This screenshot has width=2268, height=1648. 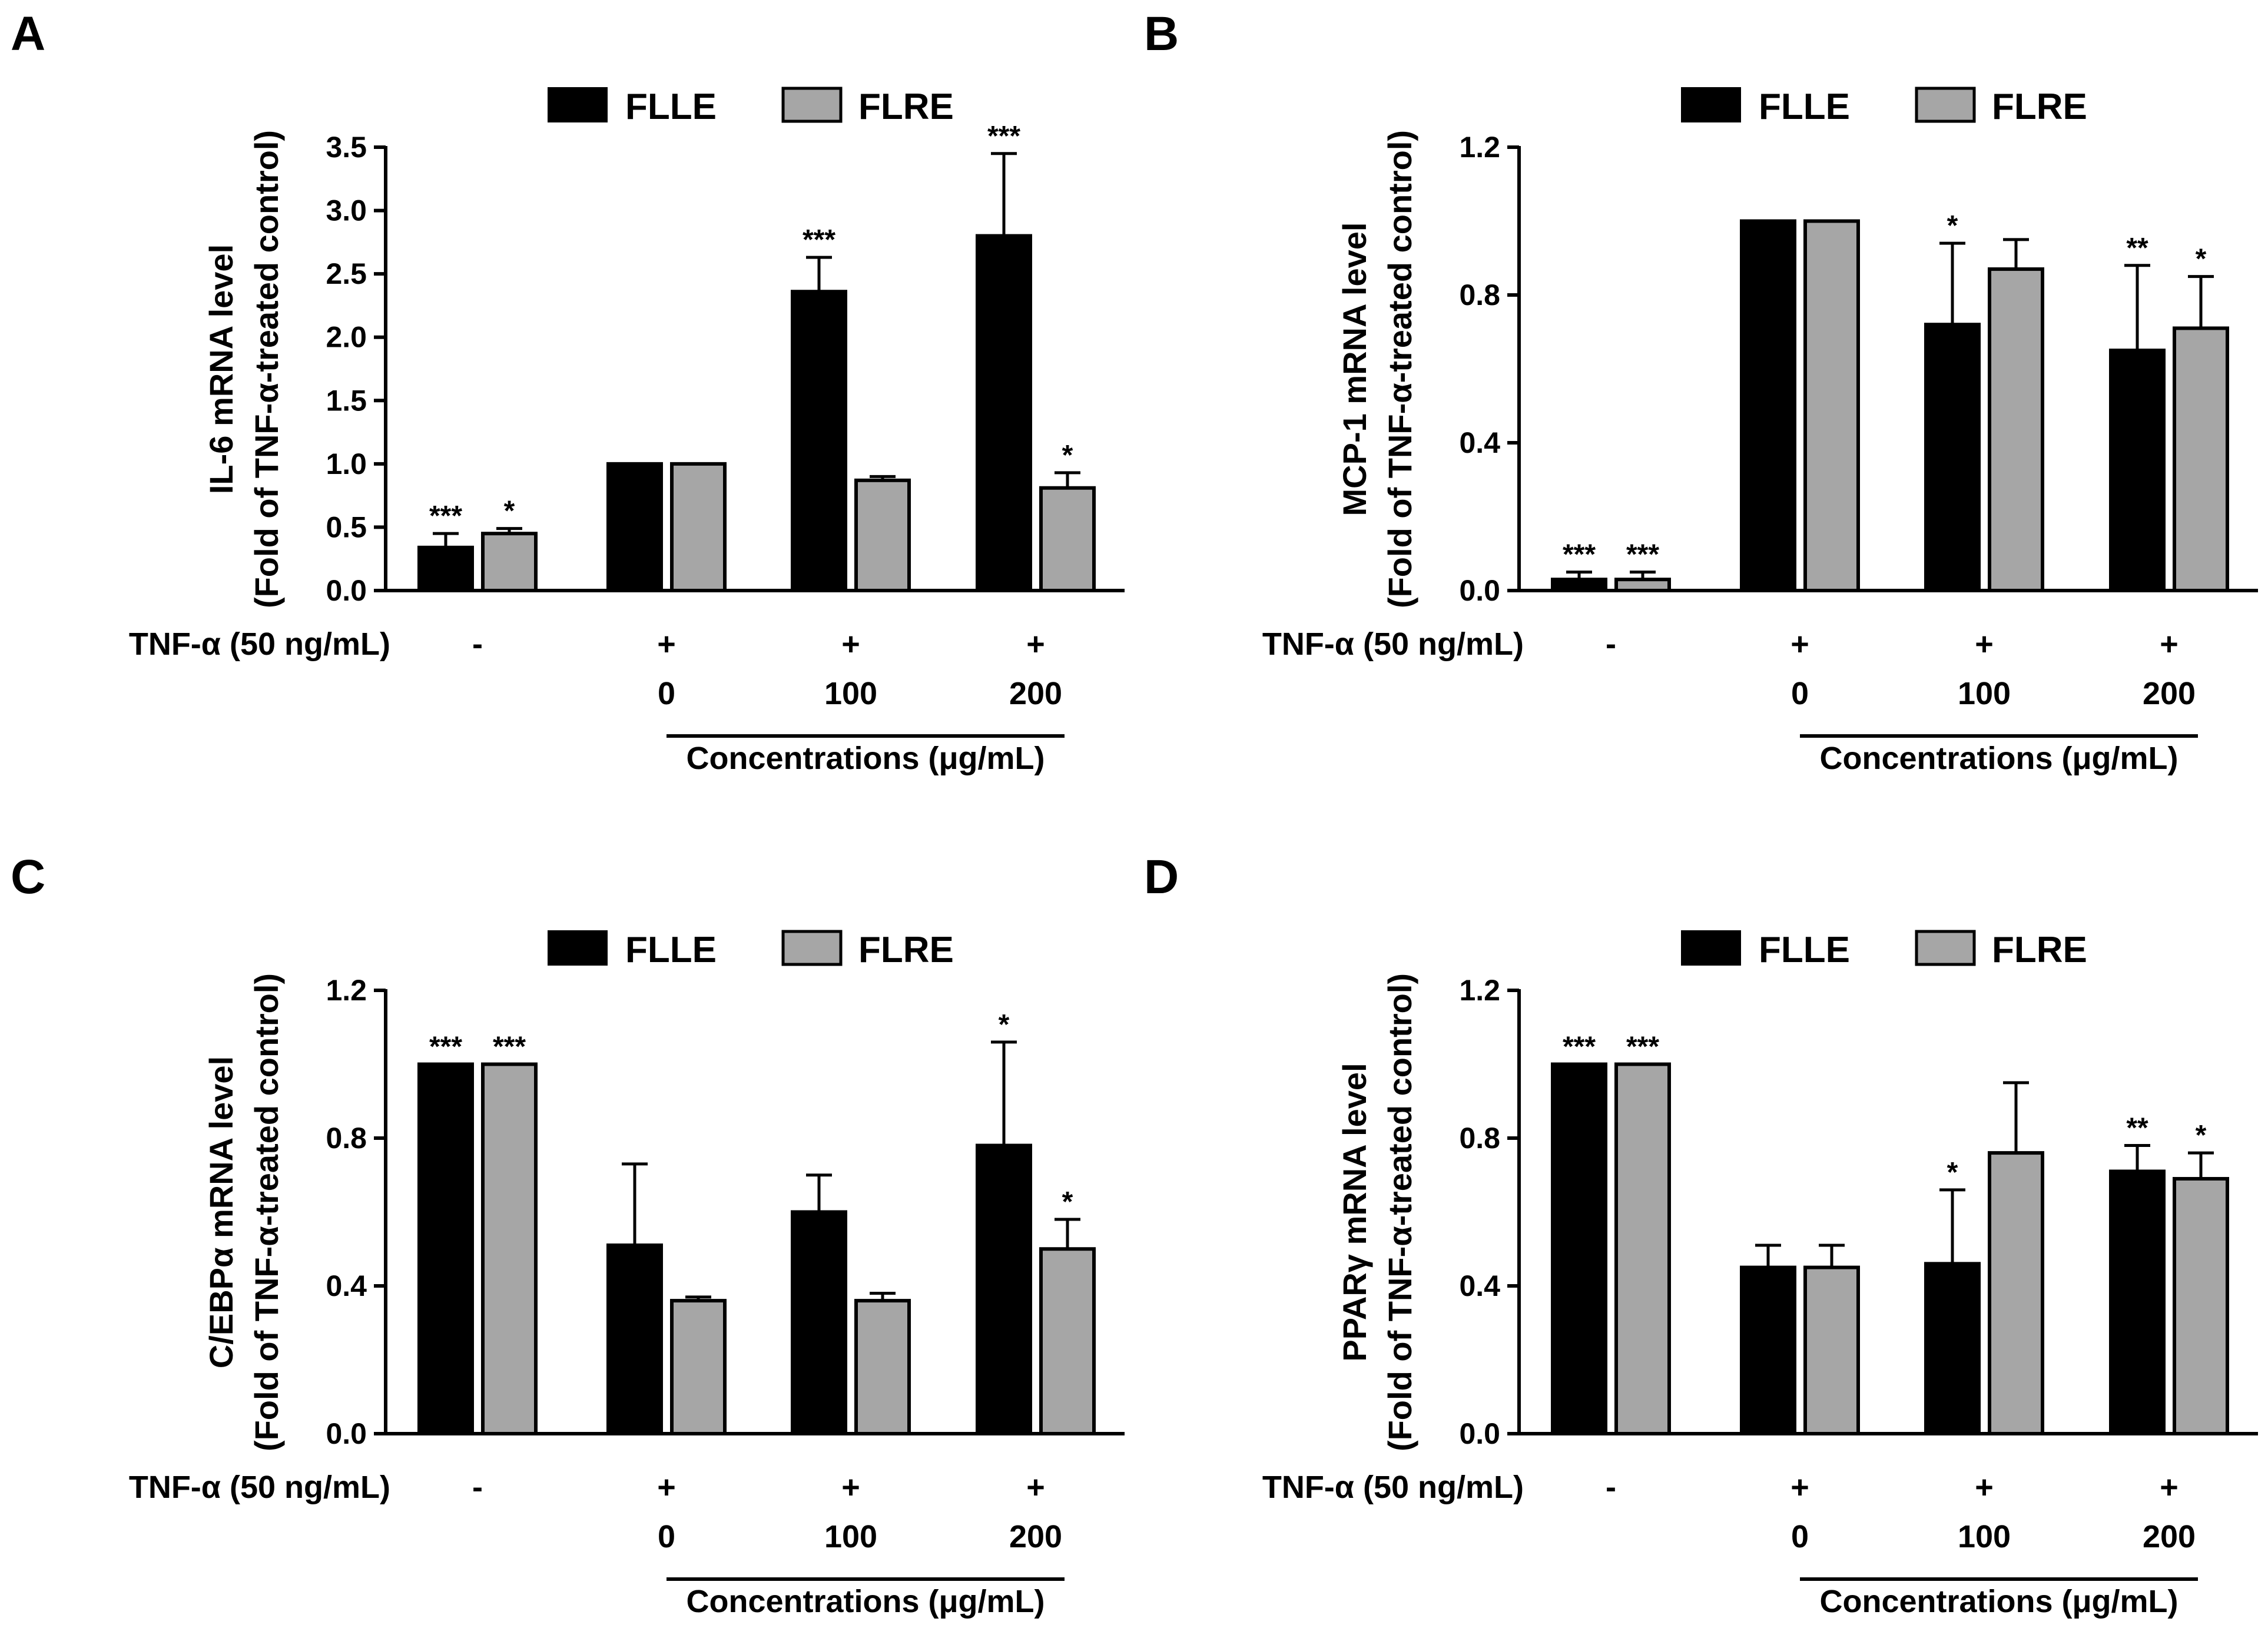 What do you see at coordinates (28, 877) in the screenshot?
I see `panel-letter-C: C` at bounding box center [28, 877].